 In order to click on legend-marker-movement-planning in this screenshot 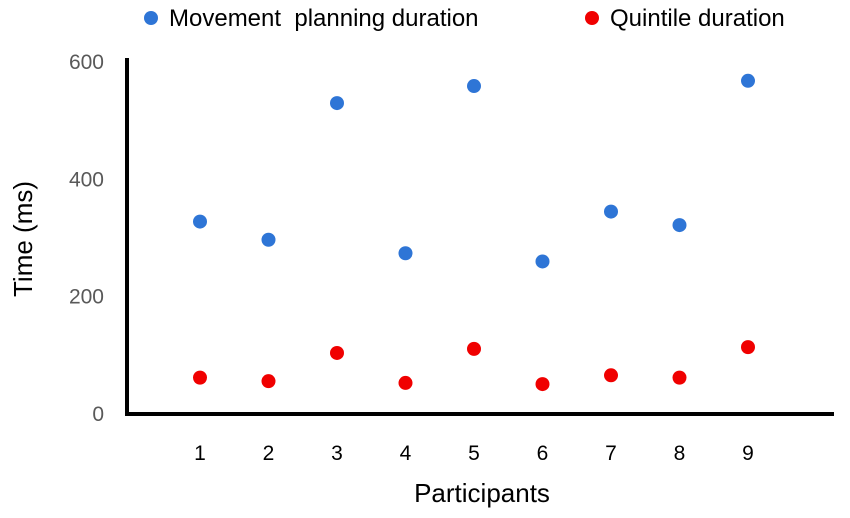, I will do `click(151, 18)`.